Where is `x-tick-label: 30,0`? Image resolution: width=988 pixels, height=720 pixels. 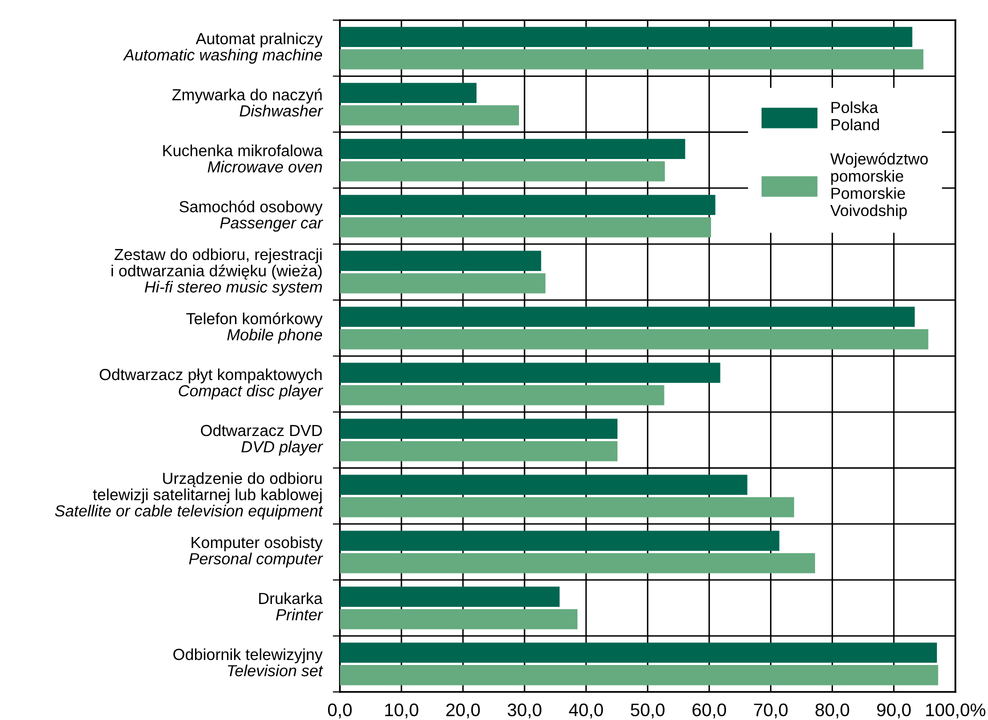
x-tick-label: 30,0 is located at coordinates (525, 711).